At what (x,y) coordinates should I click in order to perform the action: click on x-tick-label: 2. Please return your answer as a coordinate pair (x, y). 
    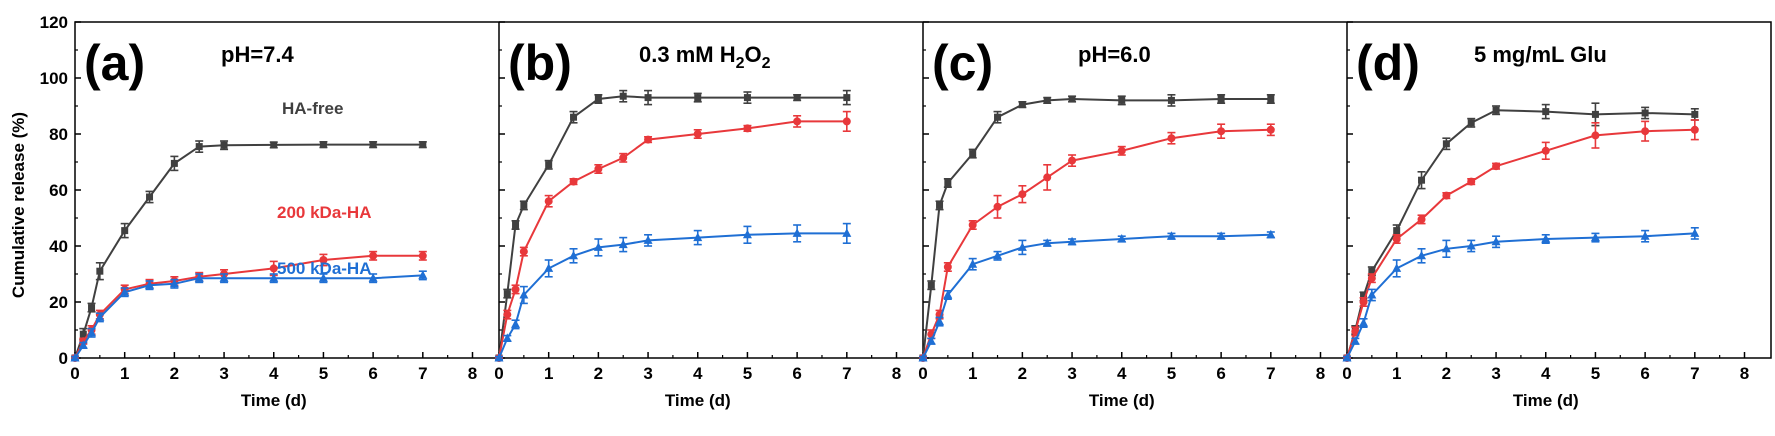
    Looking at the image, I should click on (1446, 373).